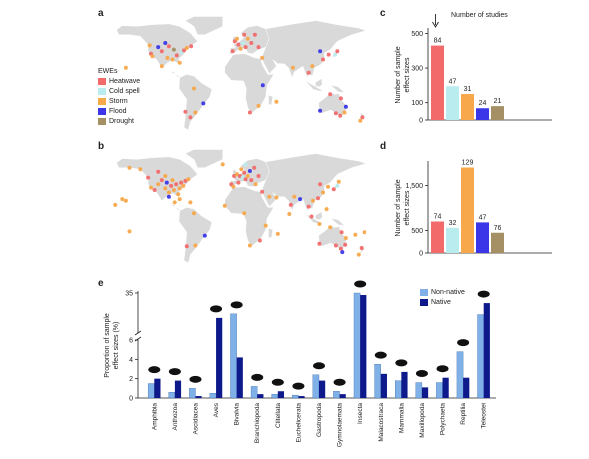  What do you see at coordinates (174, 372) in the screenshot?
I see `anthozoa-icon` at bounding box center [174, 372].